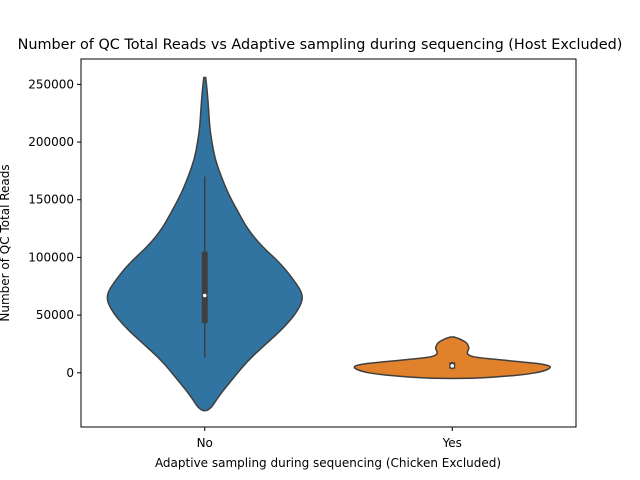  Describe the element at coordinates (51, 84) in the screenshot. I see `y-tick-label: 250000` at that location.